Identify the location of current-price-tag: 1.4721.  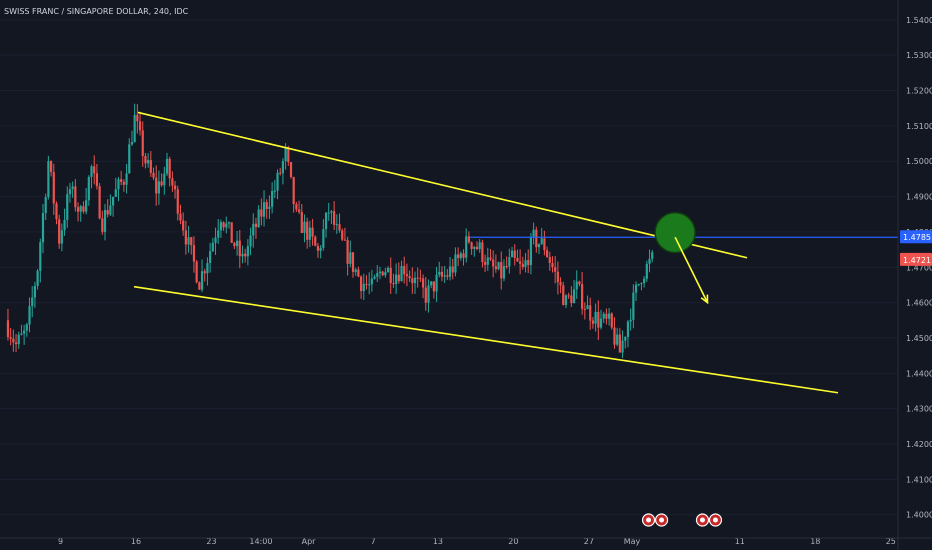
(916, 259).